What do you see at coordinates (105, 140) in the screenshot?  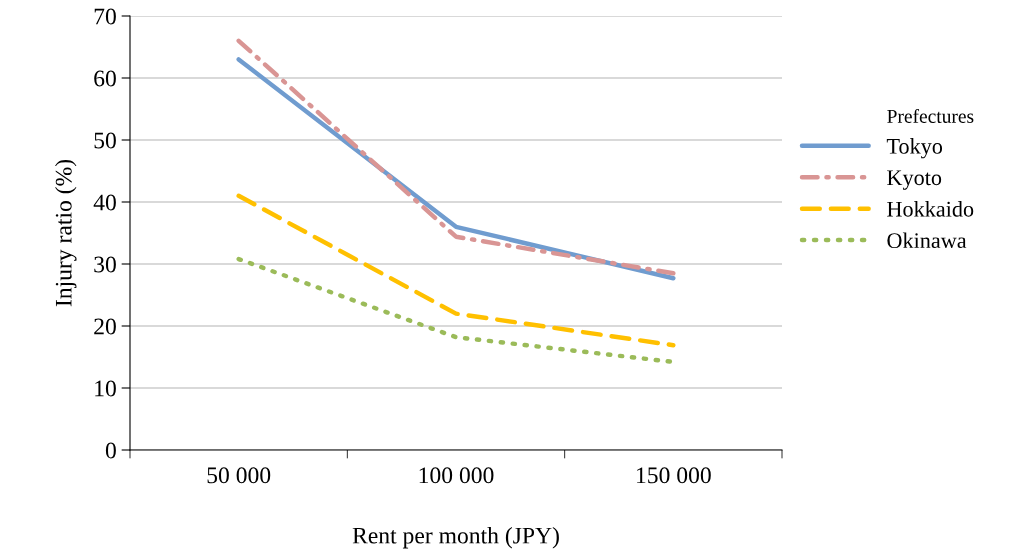 I see `y-tick-label: 50` at bounding box center [105, 140].